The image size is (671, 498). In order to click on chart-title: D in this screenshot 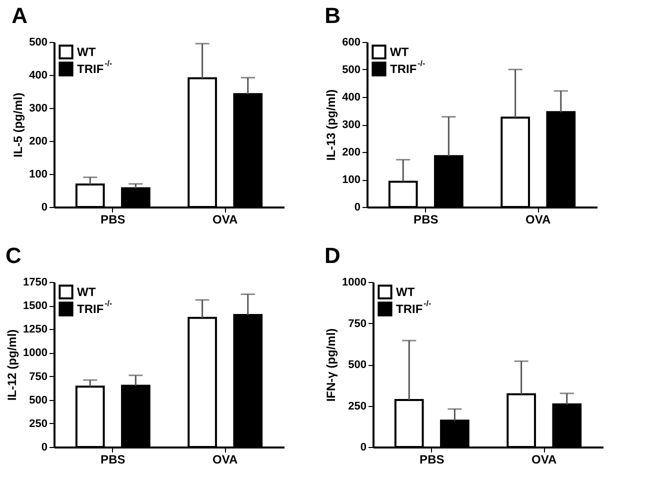, I will do `click(332, 255)`.